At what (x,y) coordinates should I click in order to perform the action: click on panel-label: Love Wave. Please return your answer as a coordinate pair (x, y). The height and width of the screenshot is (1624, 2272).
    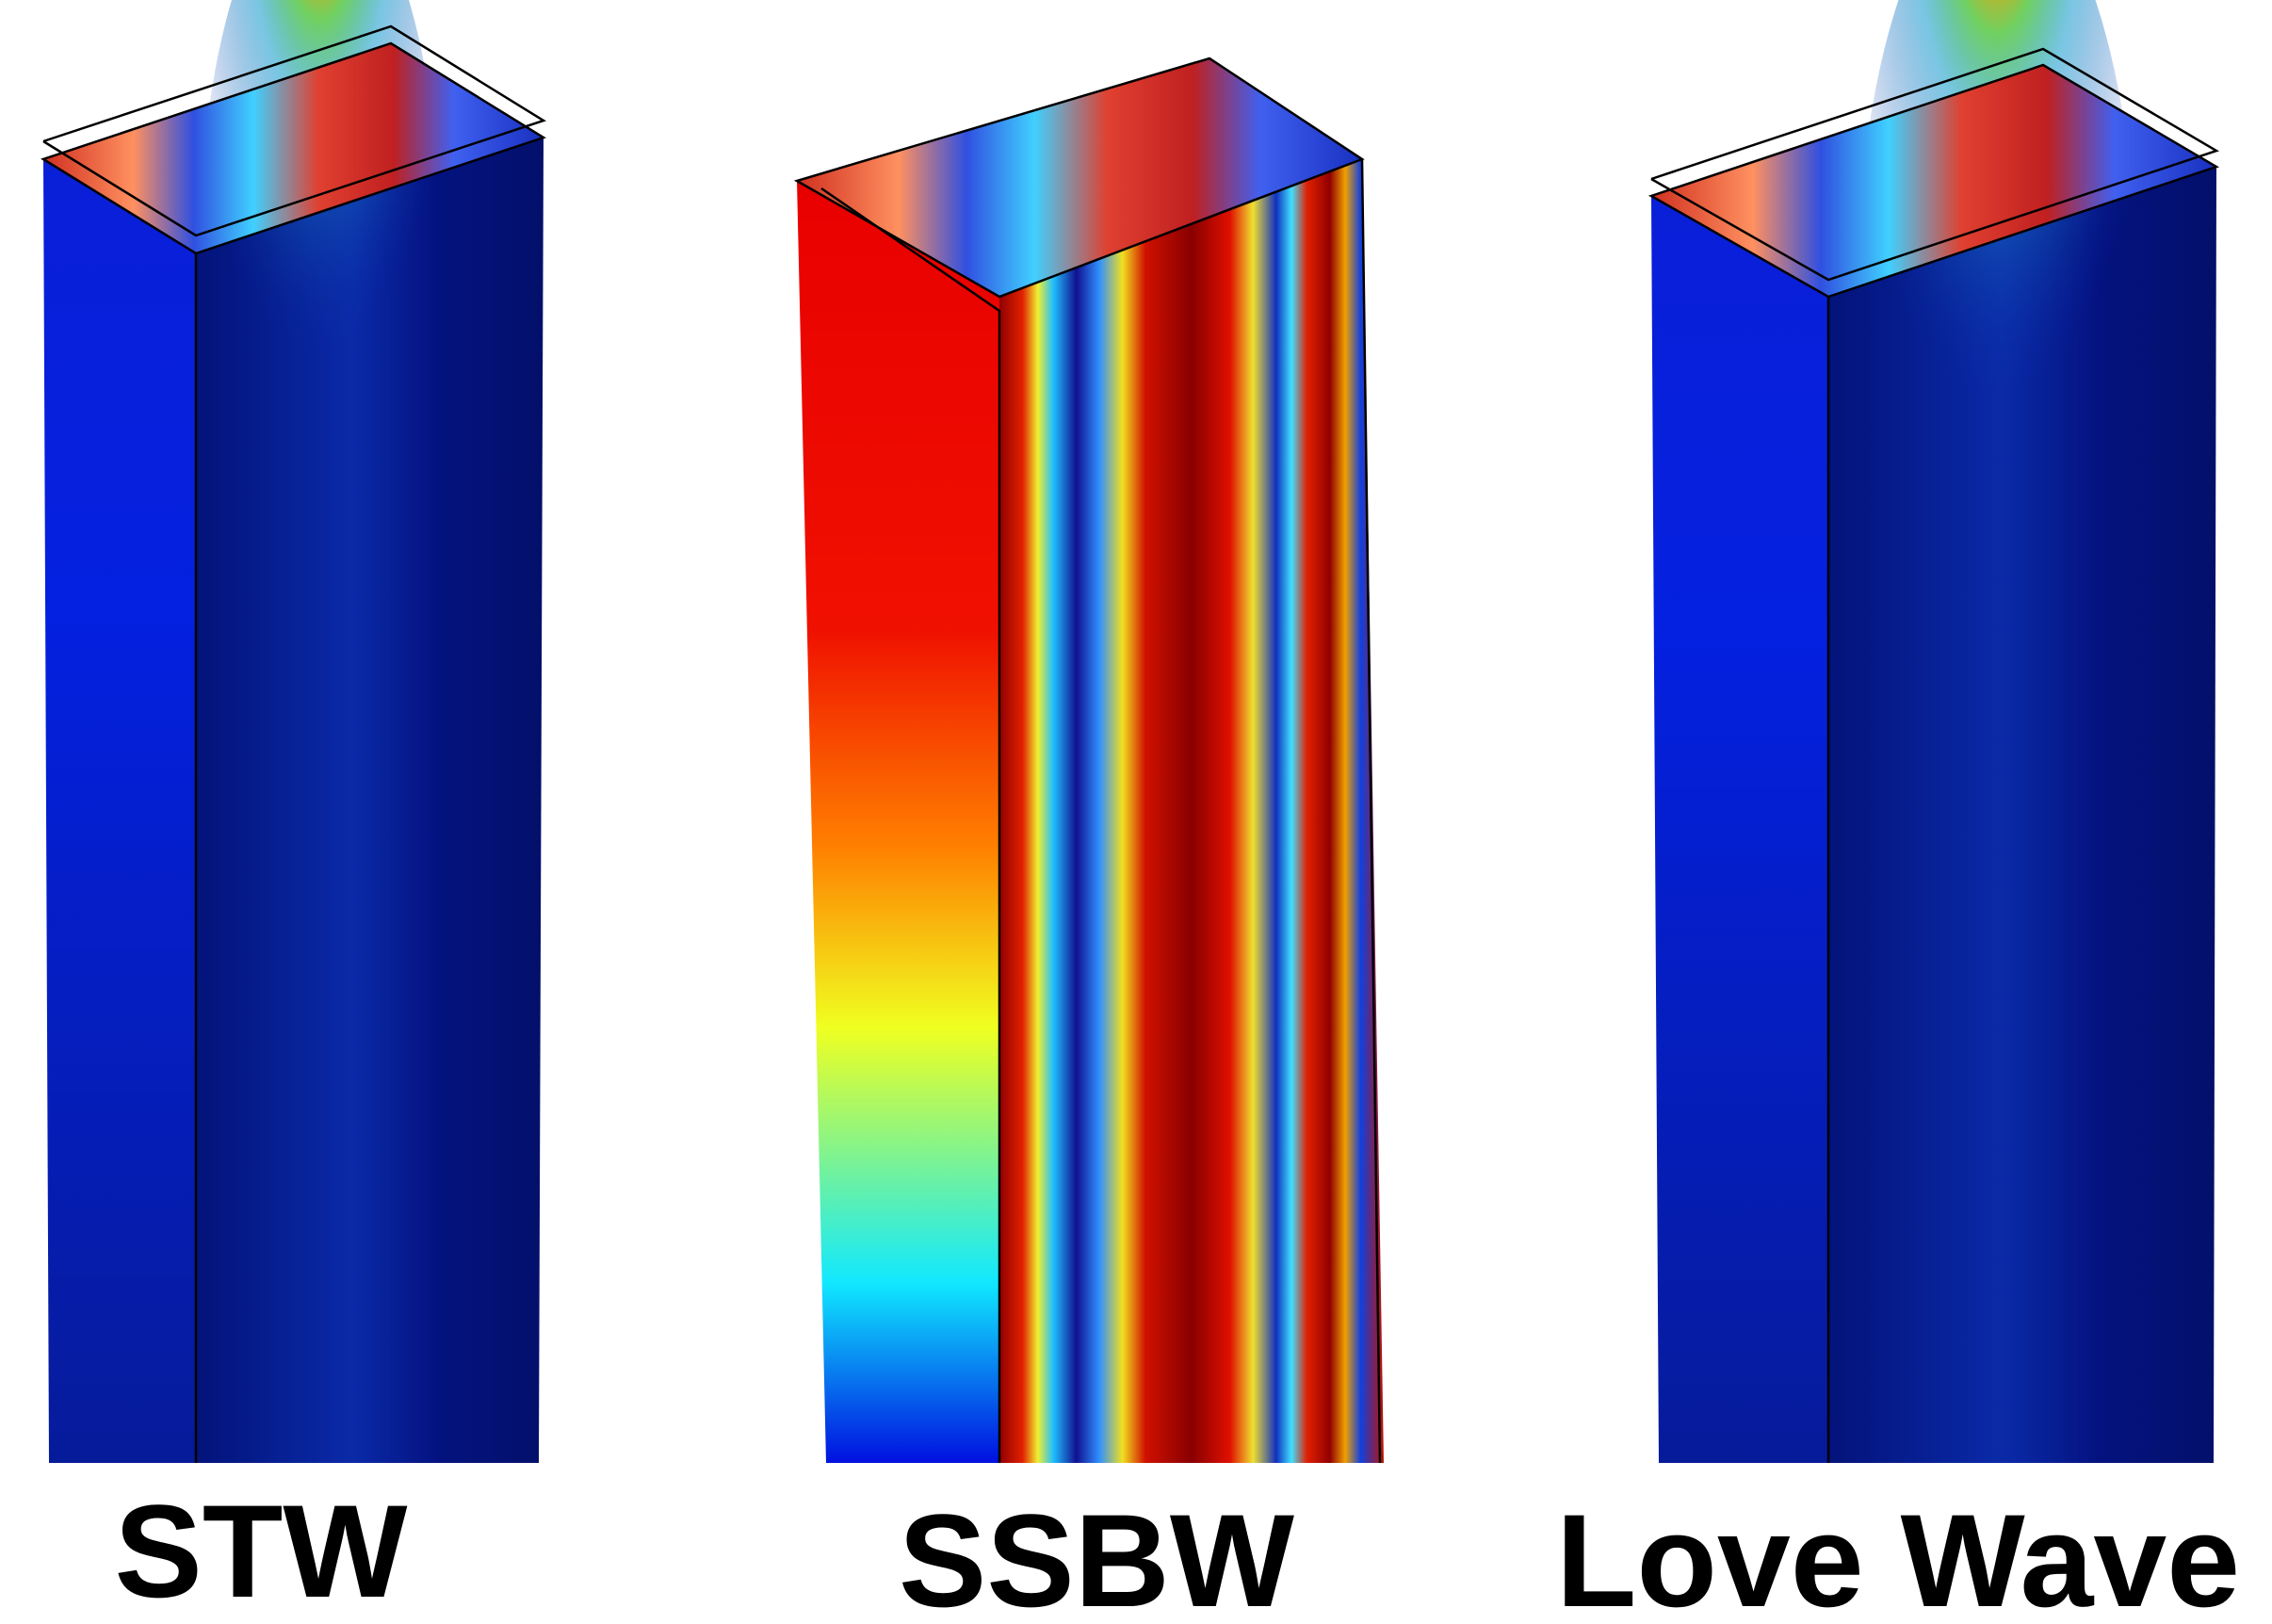
    Looking at the image, I should click on (1898, 1555).